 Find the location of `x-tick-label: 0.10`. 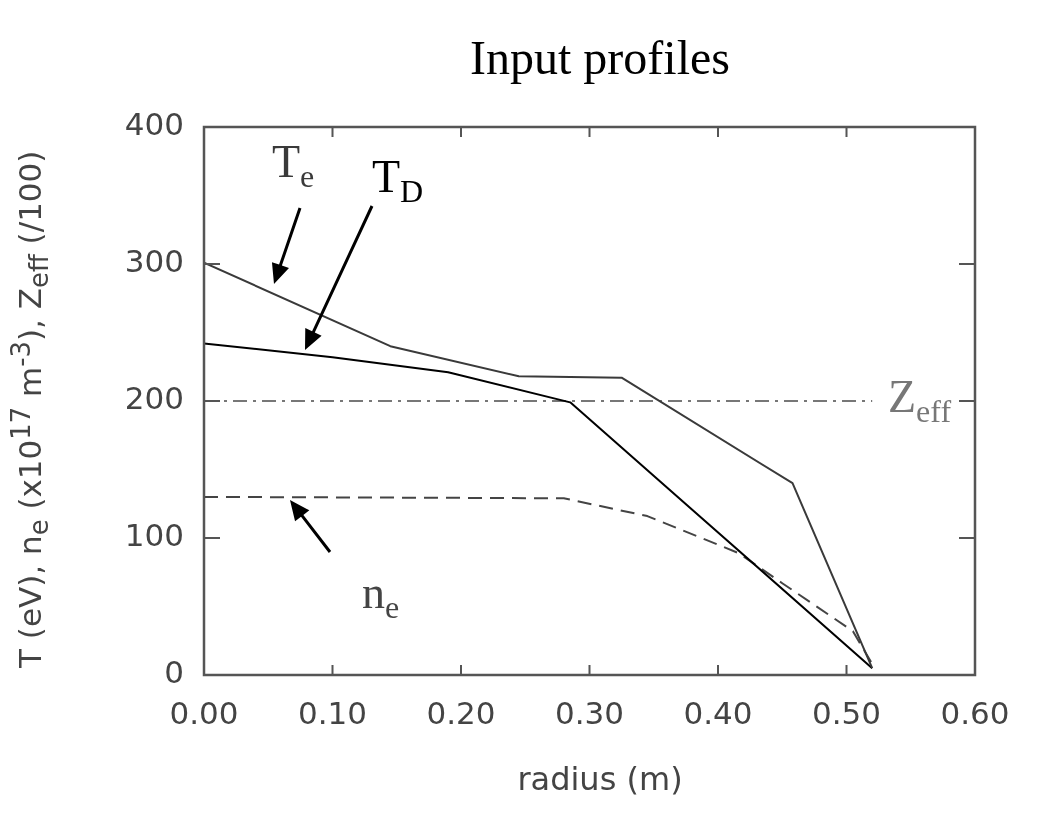

x-tick-label: 0.10 is located at coordinates (332, 712).